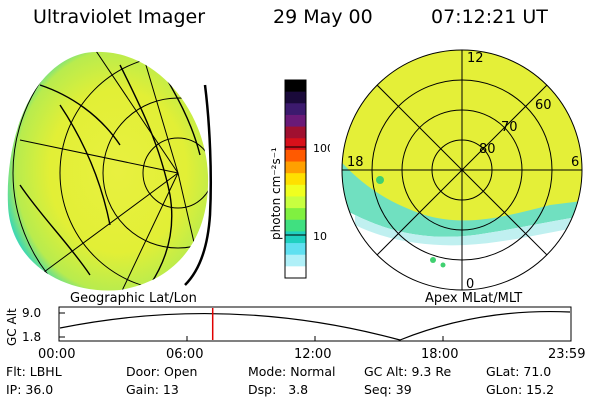 Image resolution: width=600 pixels, height=400 pixels. Describe the element at coordinates (487, 149) in the screenshot. I see `mlat-label-80: 80` at that location.